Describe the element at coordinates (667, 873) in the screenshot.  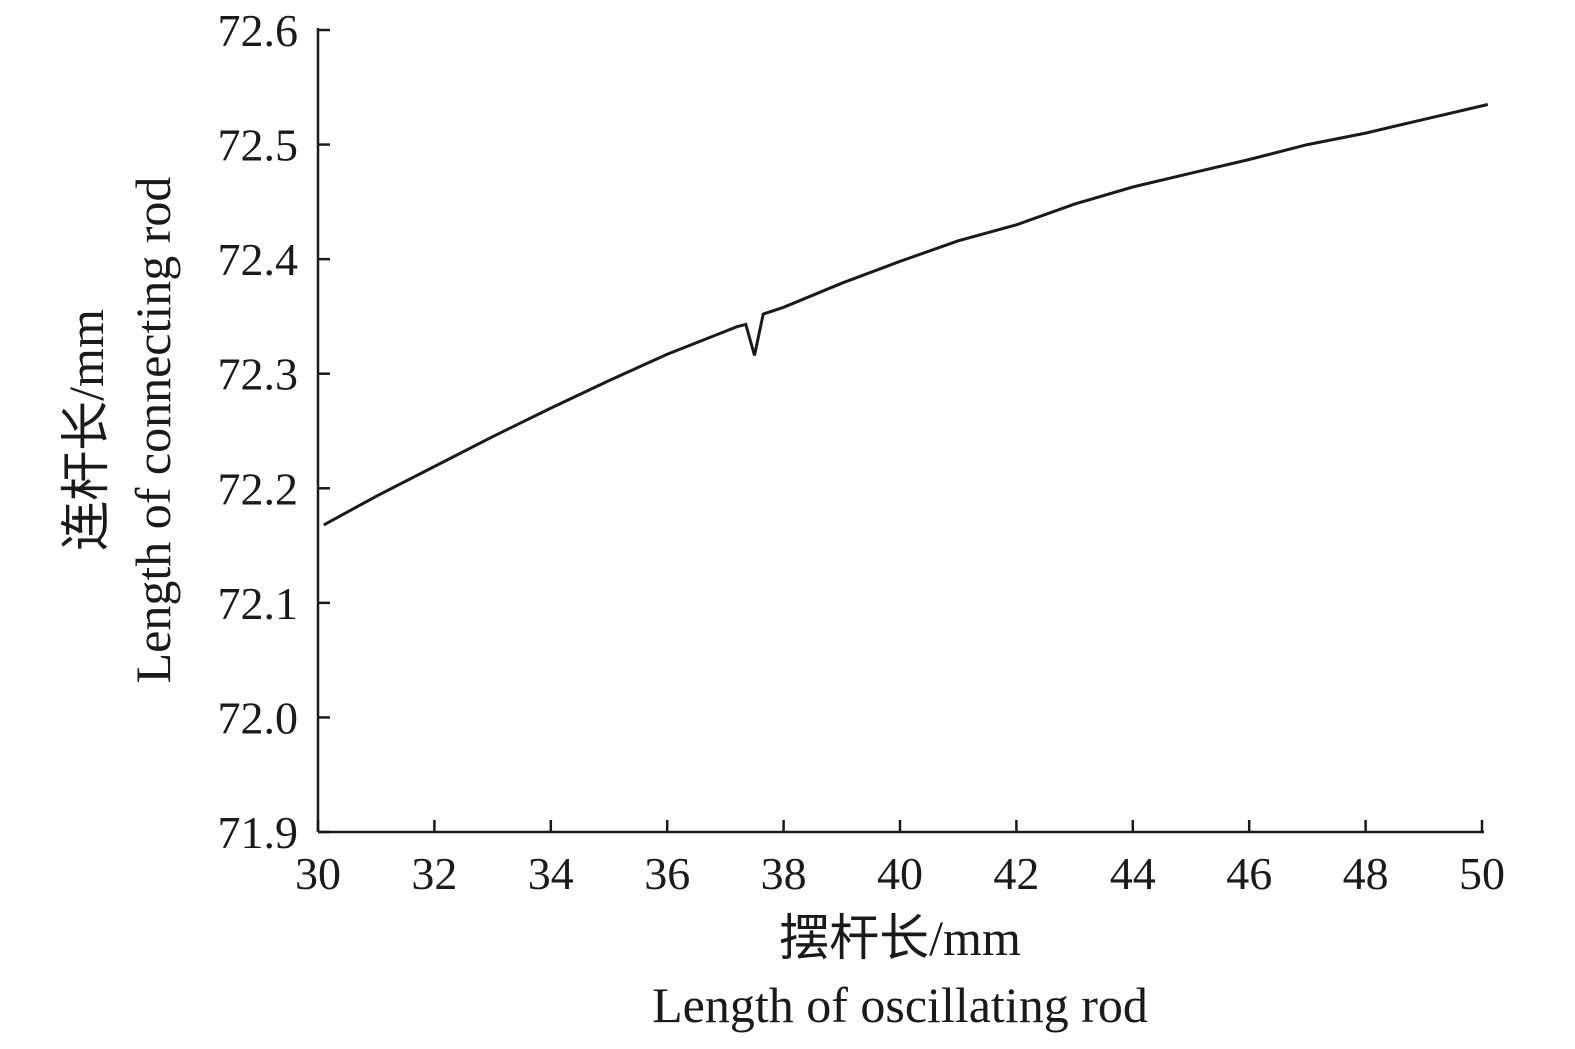
I see `x-tick-label: 36` at that location.